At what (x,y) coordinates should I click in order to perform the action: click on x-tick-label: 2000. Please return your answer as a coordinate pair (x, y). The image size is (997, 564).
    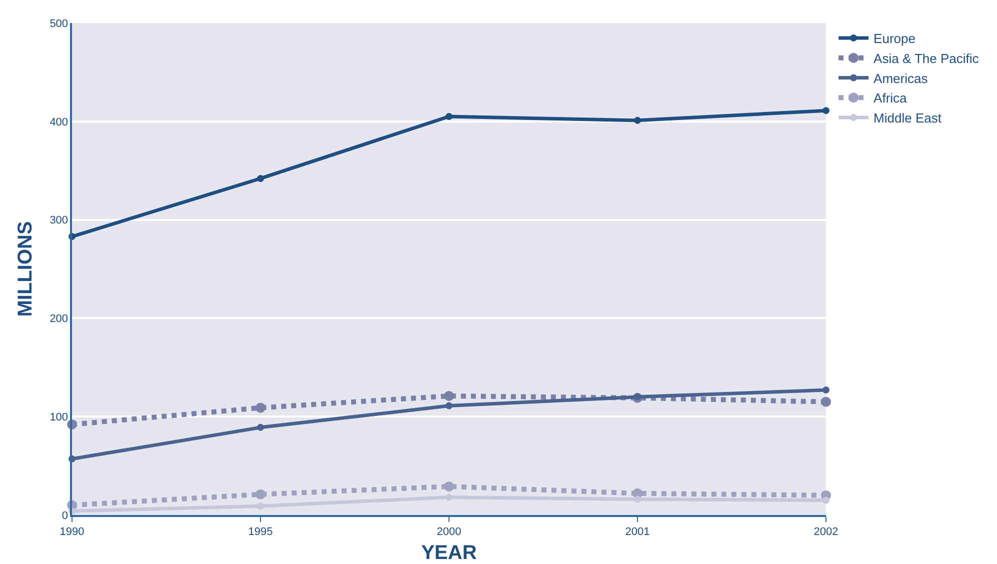
    Looking at the image, I should click on (449, 532).